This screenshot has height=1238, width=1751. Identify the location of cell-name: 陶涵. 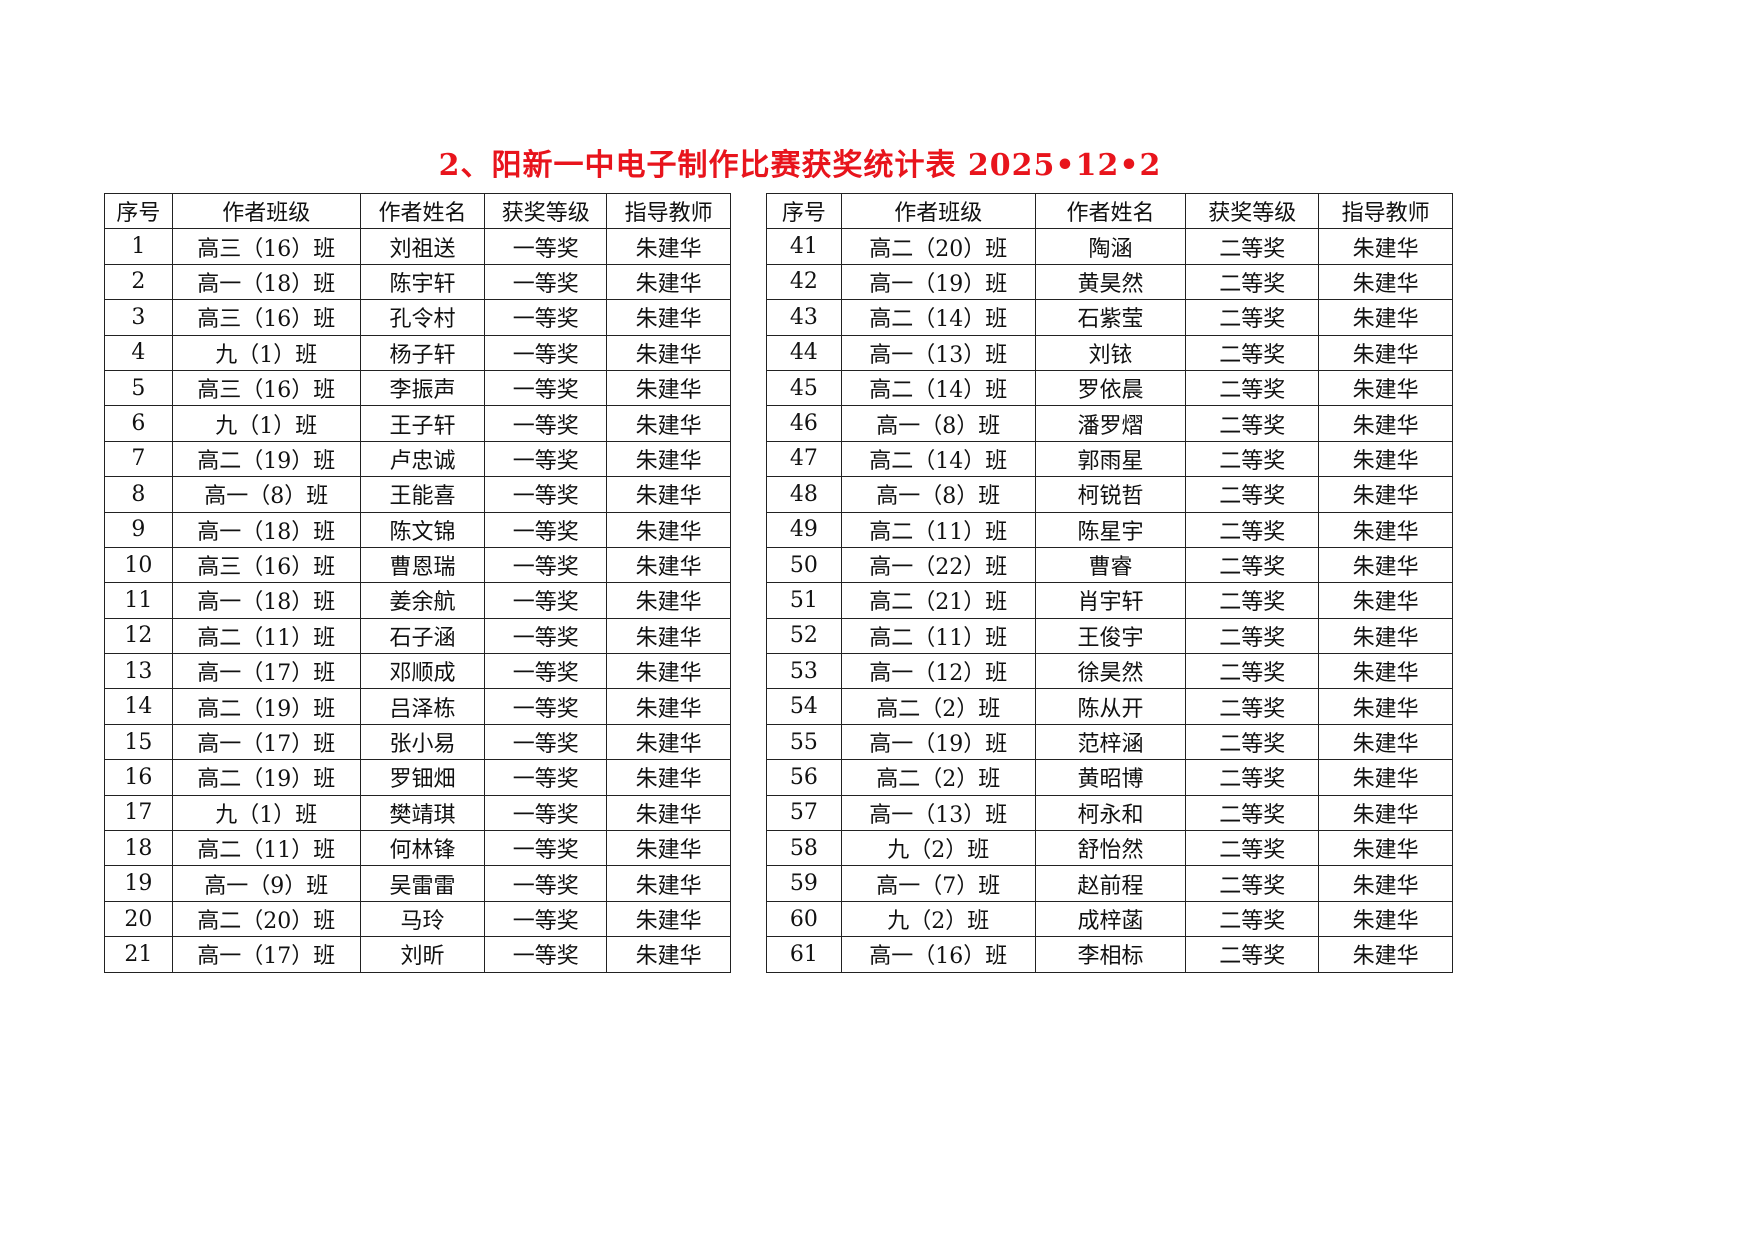
(1110, 246).